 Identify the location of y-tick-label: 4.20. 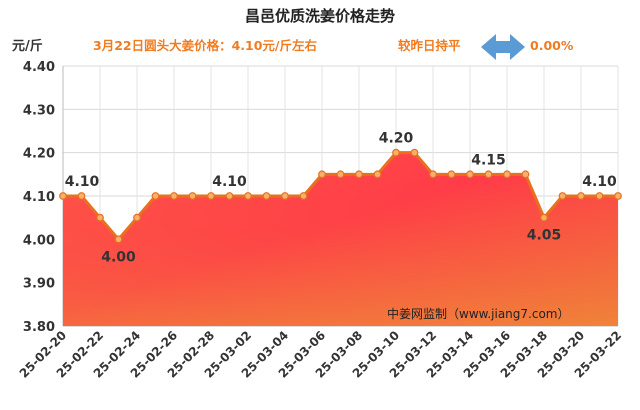
(39, 154).